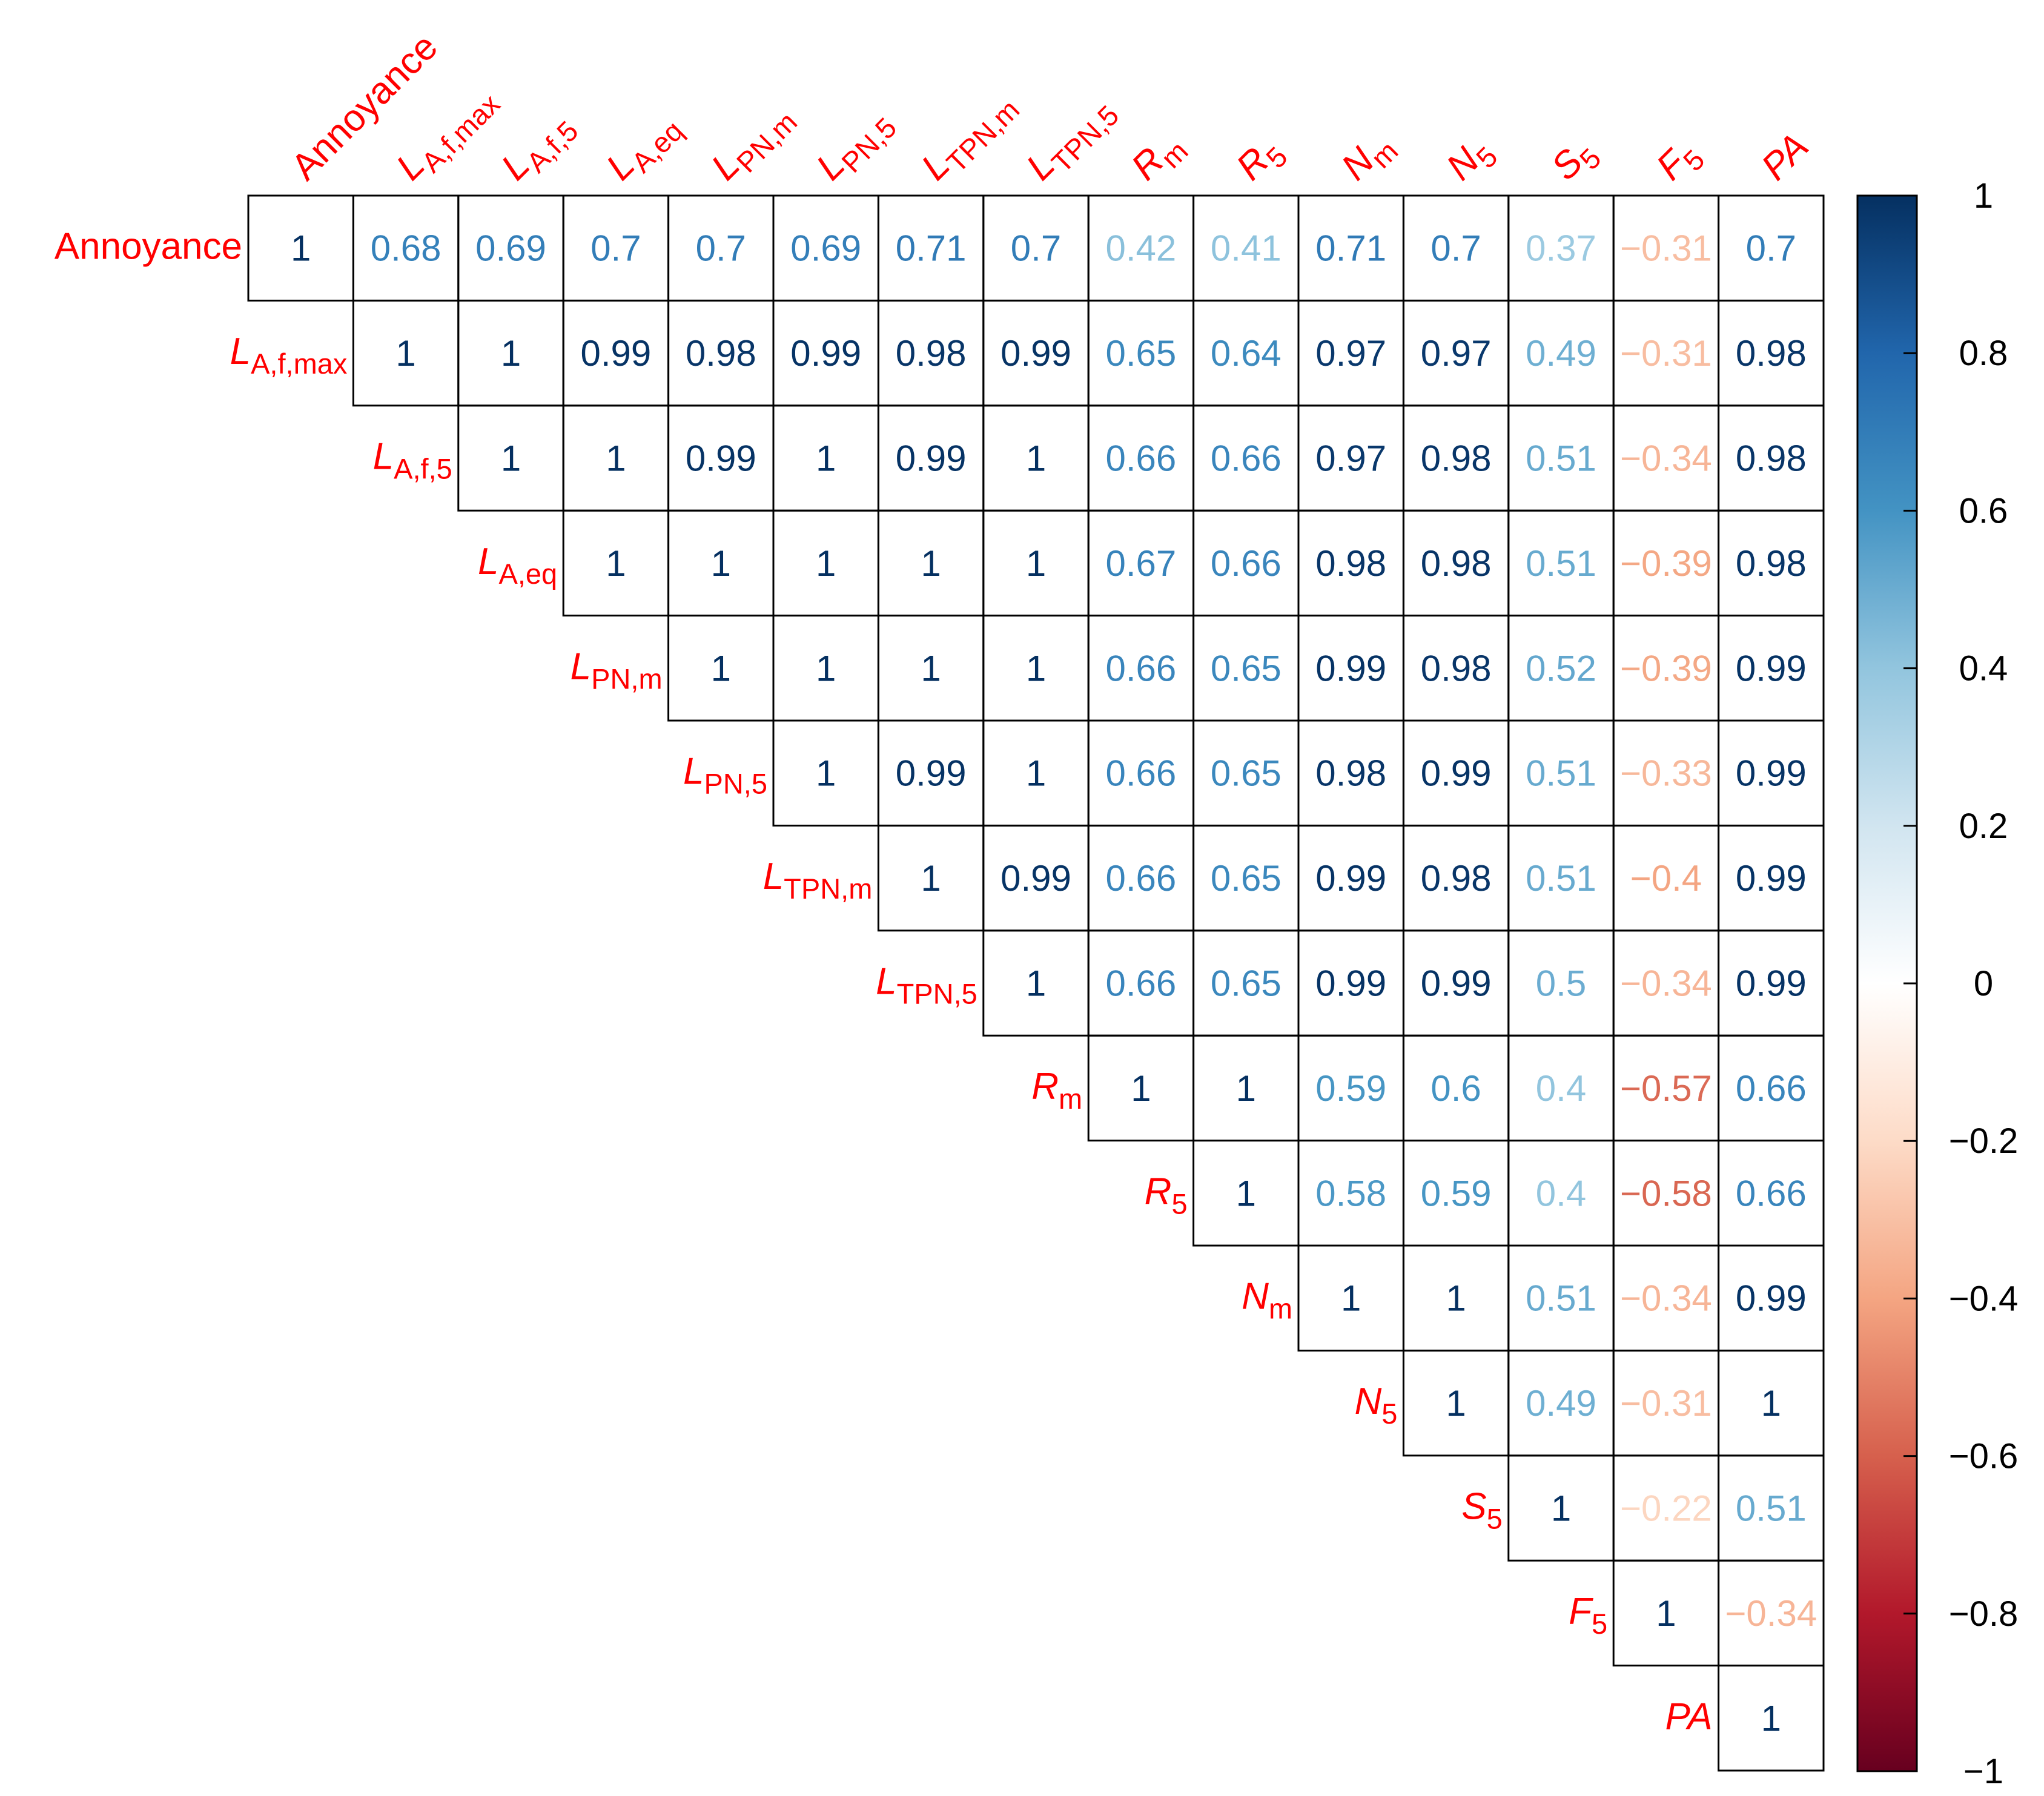  Describe the element at coordinates (725, 775) in the screenshot. I see `row-label: LPN,5` at that location.